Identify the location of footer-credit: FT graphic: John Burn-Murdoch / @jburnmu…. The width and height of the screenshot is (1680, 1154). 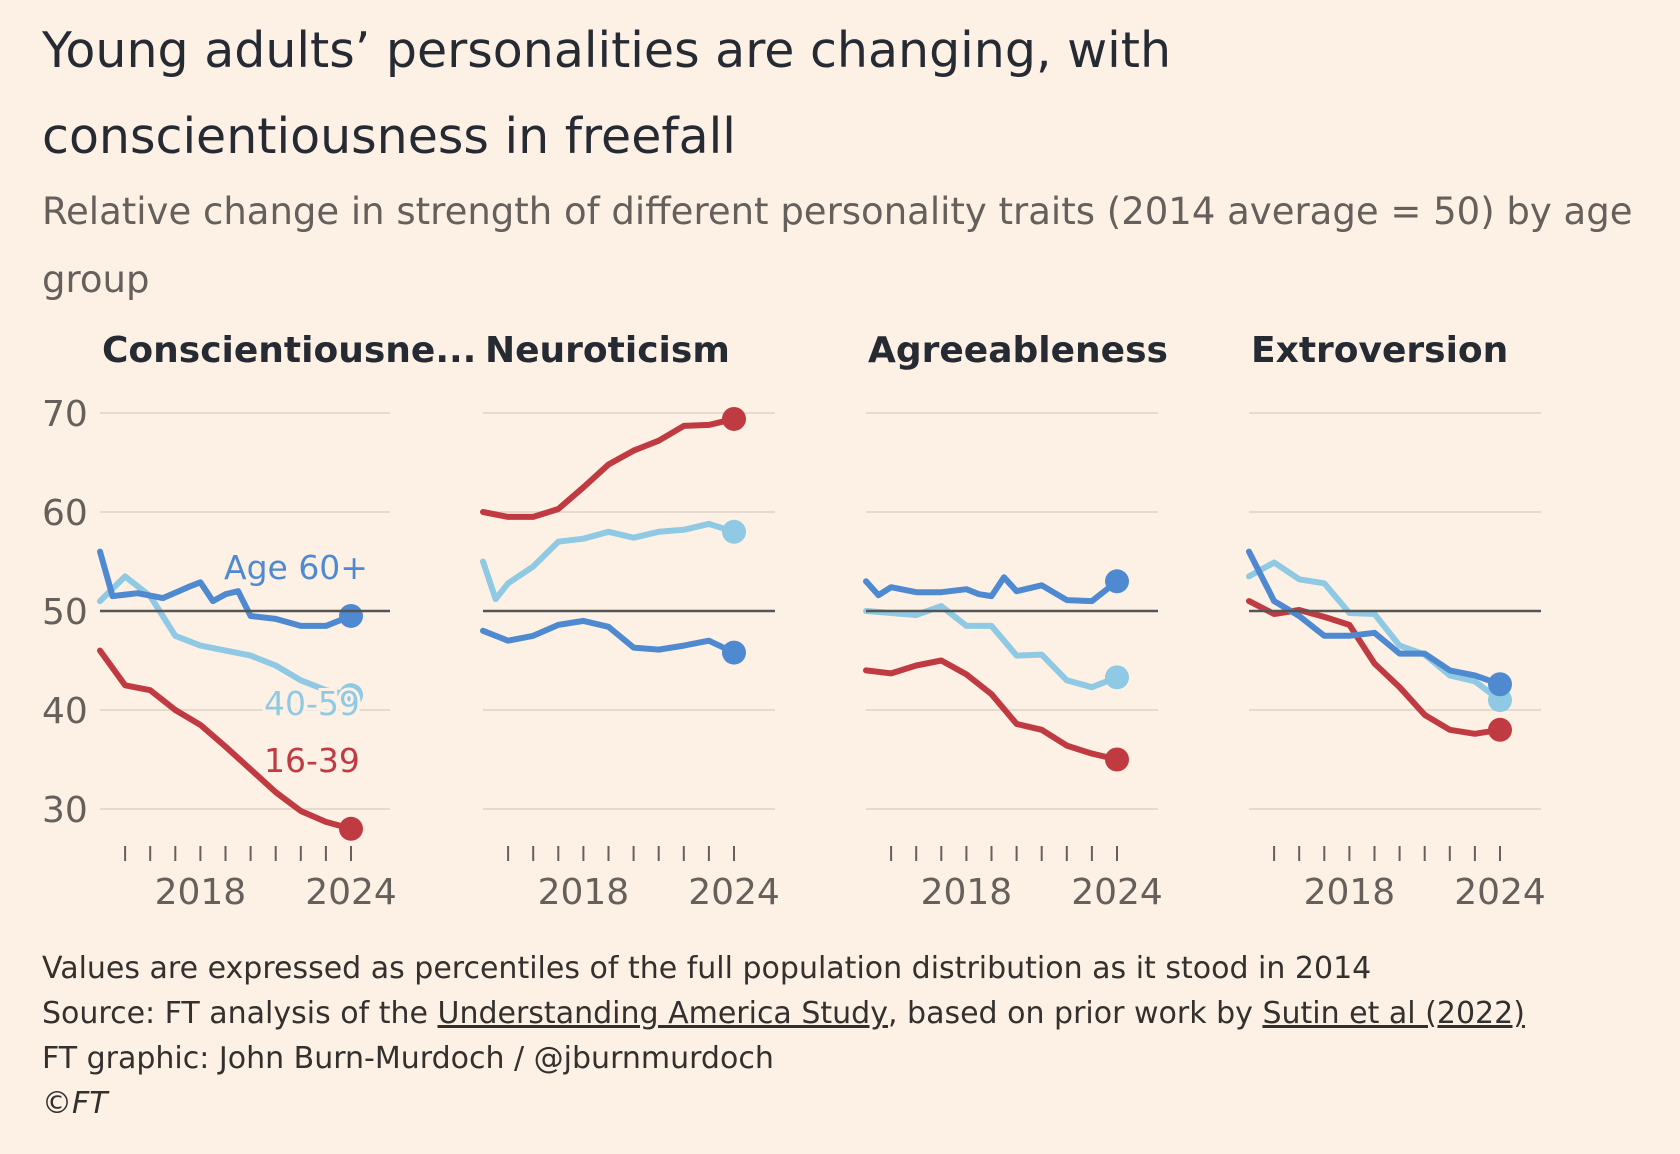
(408, 1058).